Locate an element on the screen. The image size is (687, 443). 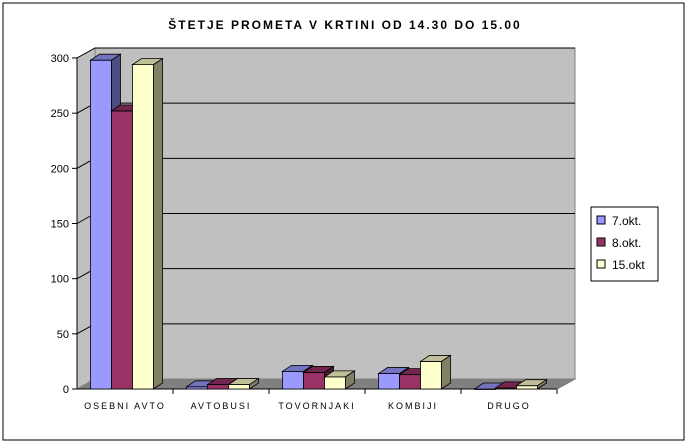
y-tick-label: 100 is located at coordinates (60, 280).